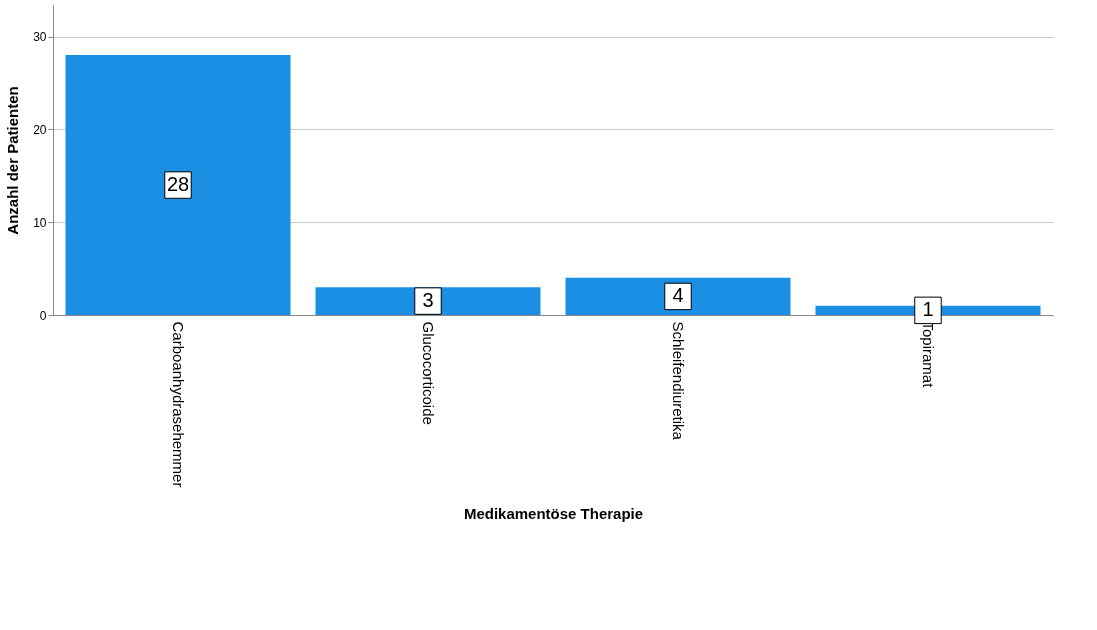  I want to click on data-label: 28, so click(178, 184).